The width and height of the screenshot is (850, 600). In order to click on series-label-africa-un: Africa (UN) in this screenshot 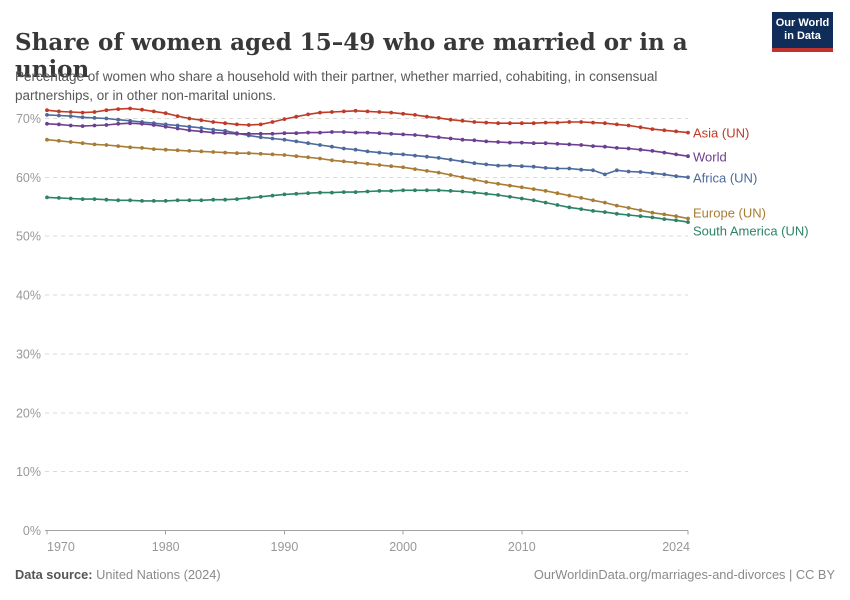, I will do `click(725, 178)`.